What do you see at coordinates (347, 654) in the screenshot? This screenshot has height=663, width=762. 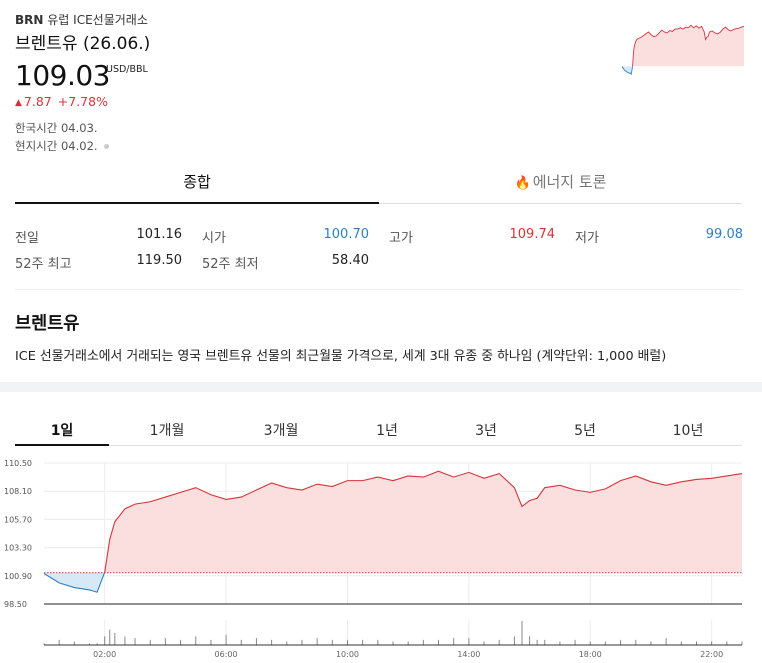 I see `x-tick-label: 10:00` at bounding box center [347, 654].